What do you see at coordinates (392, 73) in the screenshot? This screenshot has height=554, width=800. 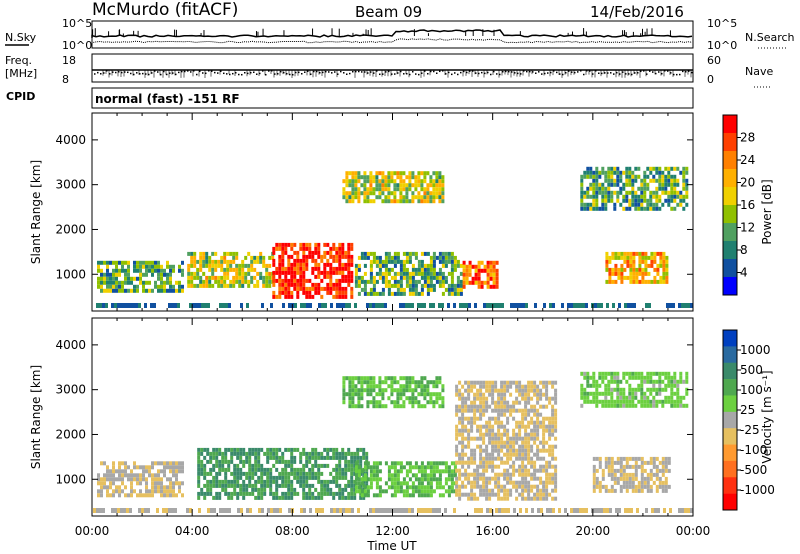 I see `freq-trace` at bounding box center [392, 73].